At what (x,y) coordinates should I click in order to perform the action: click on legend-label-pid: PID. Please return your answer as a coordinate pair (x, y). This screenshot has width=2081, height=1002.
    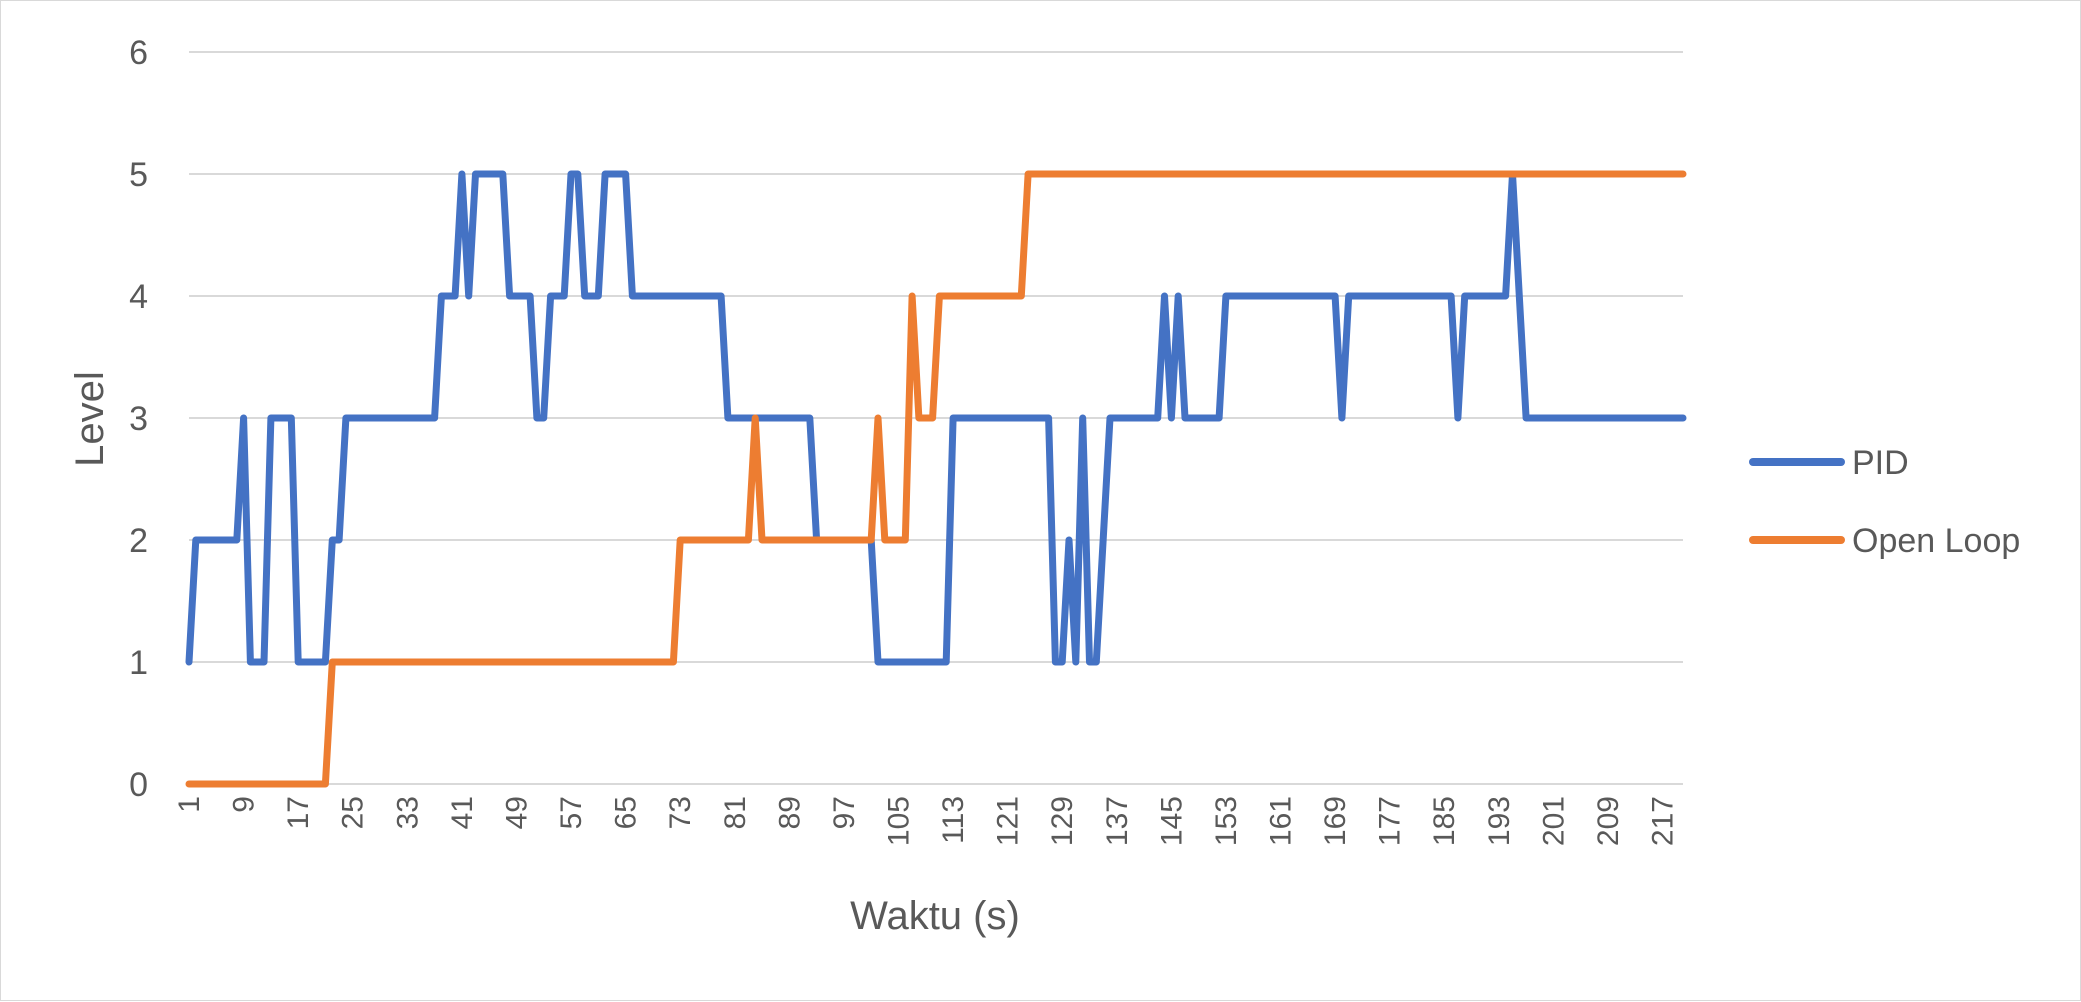
    Looking at the image, I should click on (1880, 463).